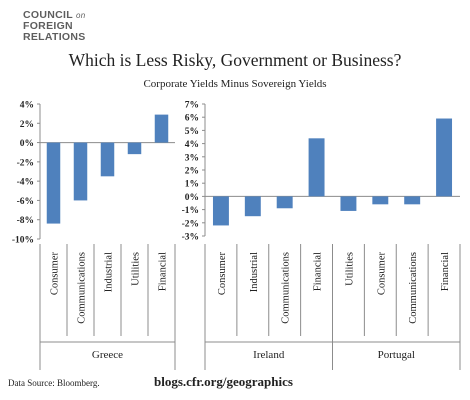 The image size is (470, 400). I want to click on right-panel-y-tick-label: 1%, so click(192, 185).